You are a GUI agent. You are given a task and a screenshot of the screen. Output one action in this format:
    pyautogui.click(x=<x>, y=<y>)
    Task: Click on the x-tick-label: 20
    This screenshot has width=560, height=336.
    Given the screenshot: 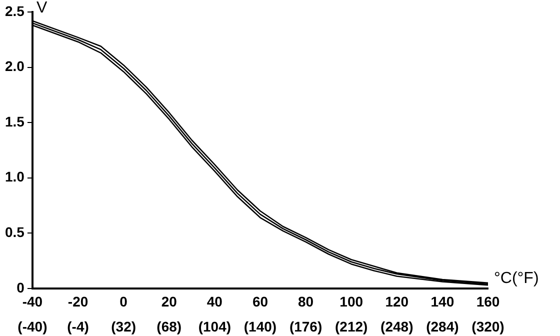 What is the action you would take?
    pyautogui.click(x=169, y=302)
    